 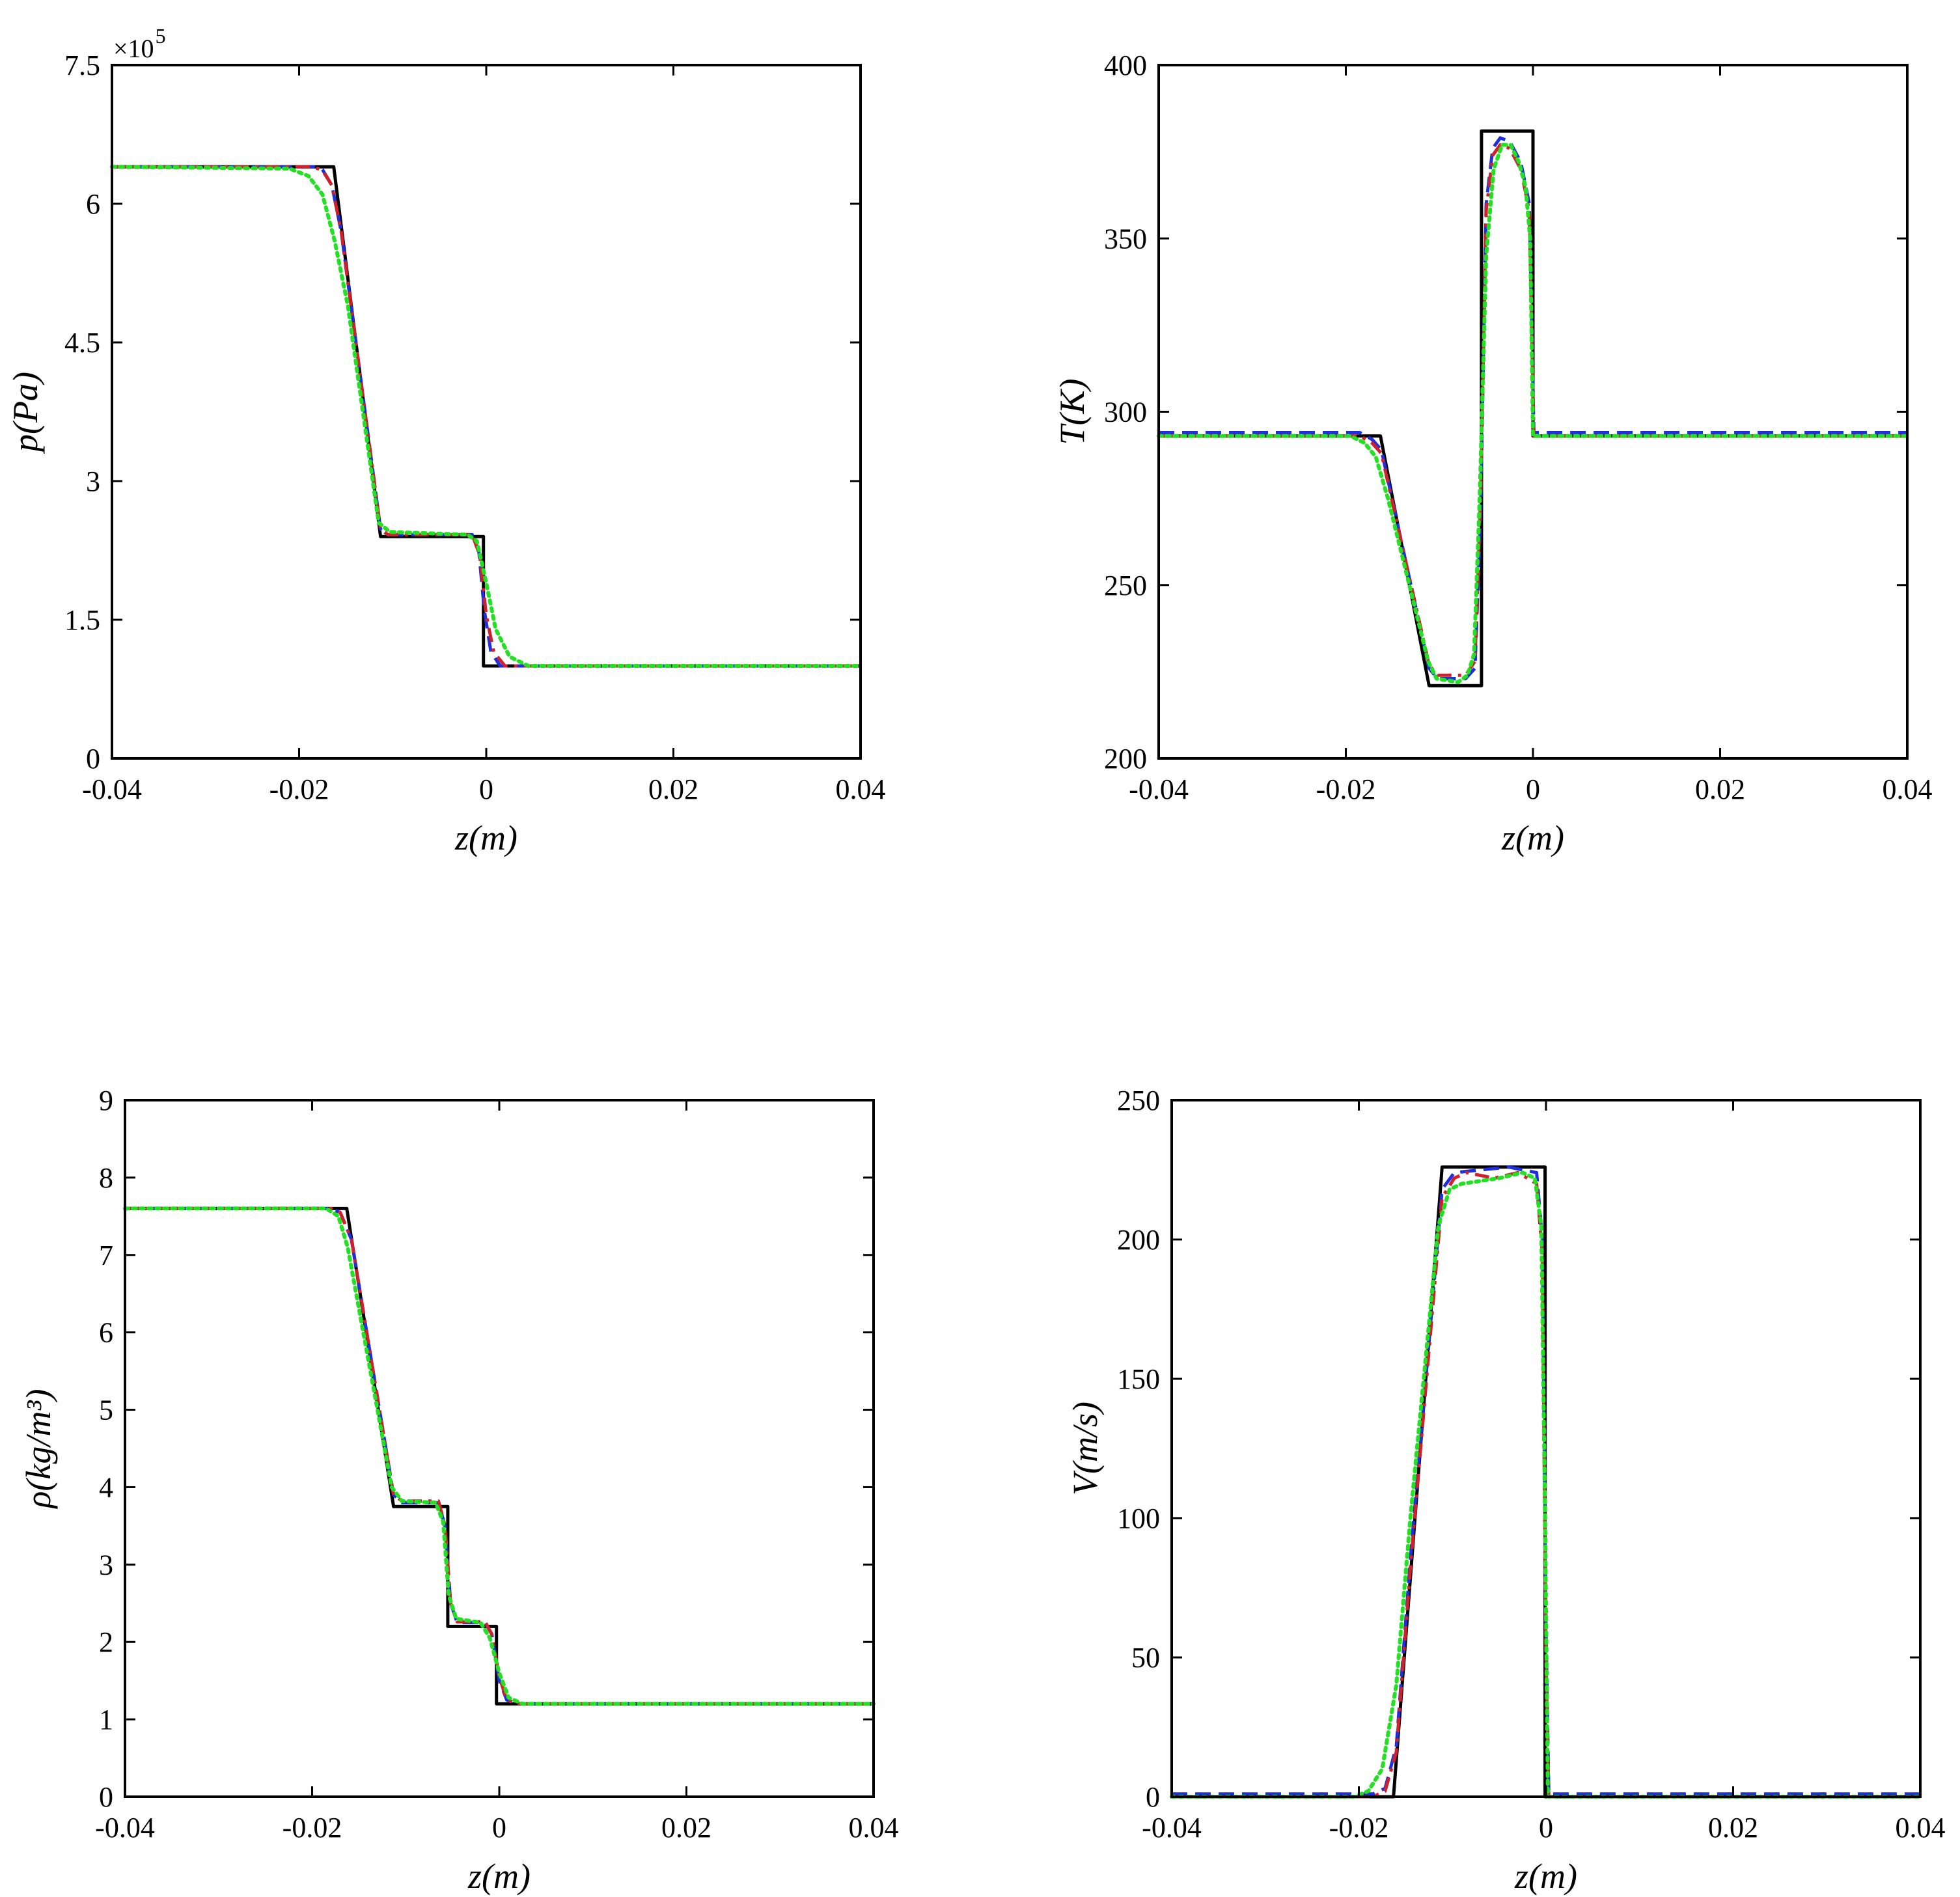 What do you see at coordinates (1908, 789) in the screenshot?
I see `temperature-xtick-label: 0.04` at bounding box center [1908, 789].